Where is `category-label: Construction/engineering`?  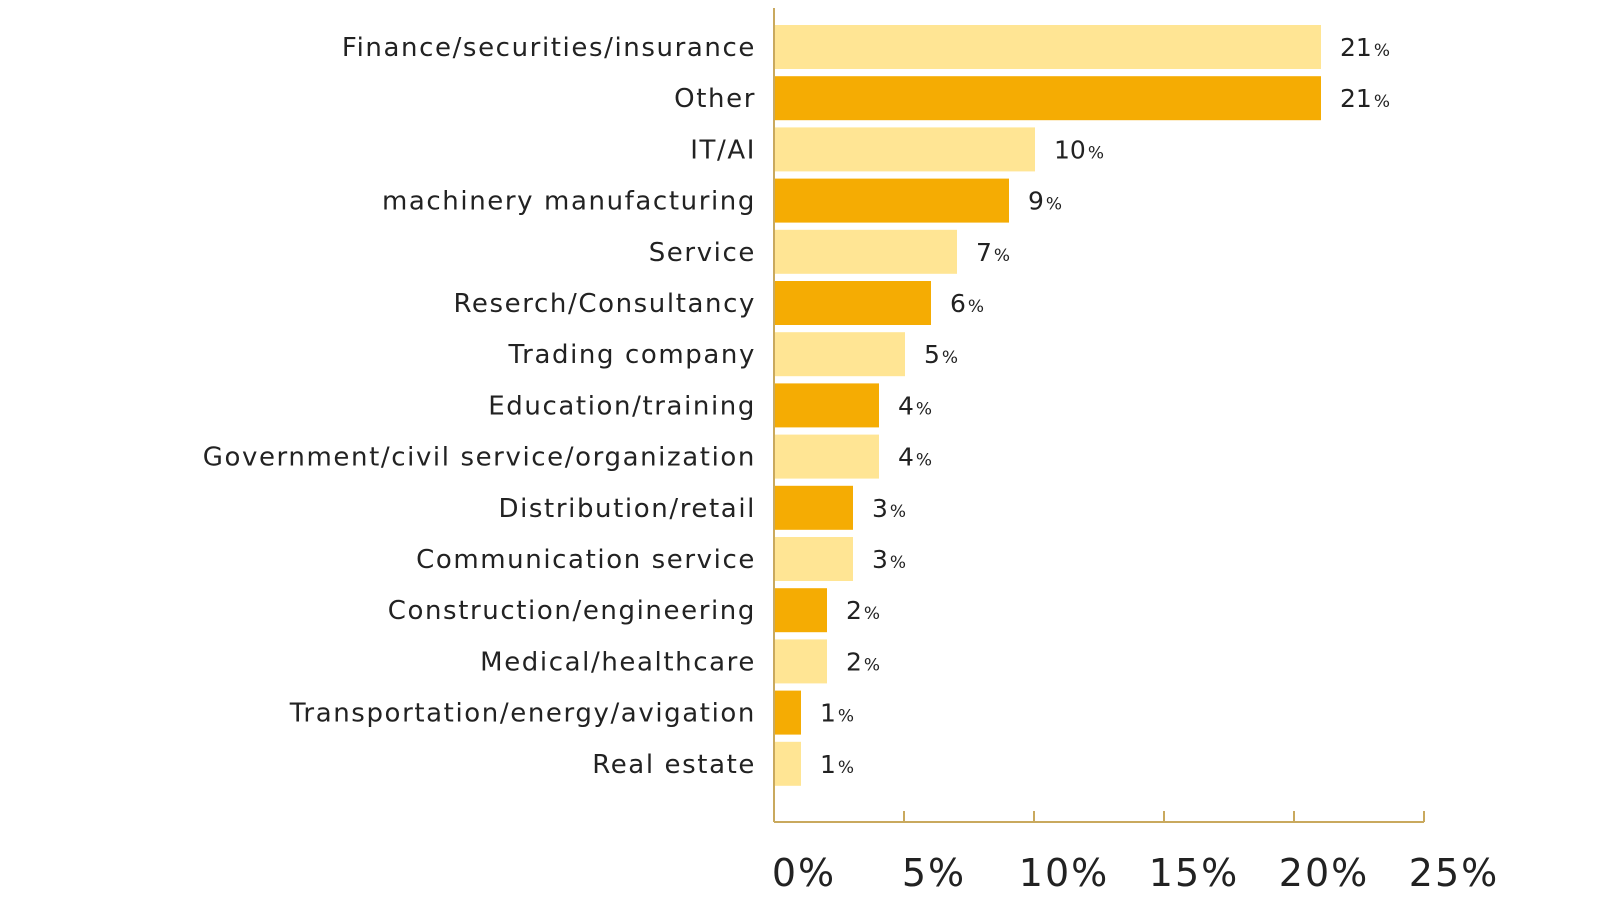
category-label: Construction/engineering is located at coordinates (572, 611).